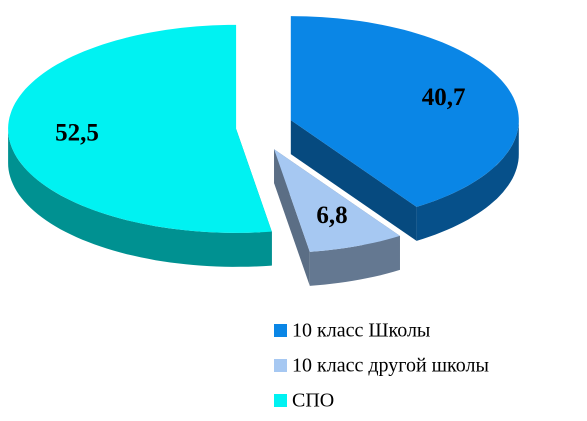 This screenshot has width=587, height=421. I want to click on legend-label: 10 класс другой школы, so click(390, 366).